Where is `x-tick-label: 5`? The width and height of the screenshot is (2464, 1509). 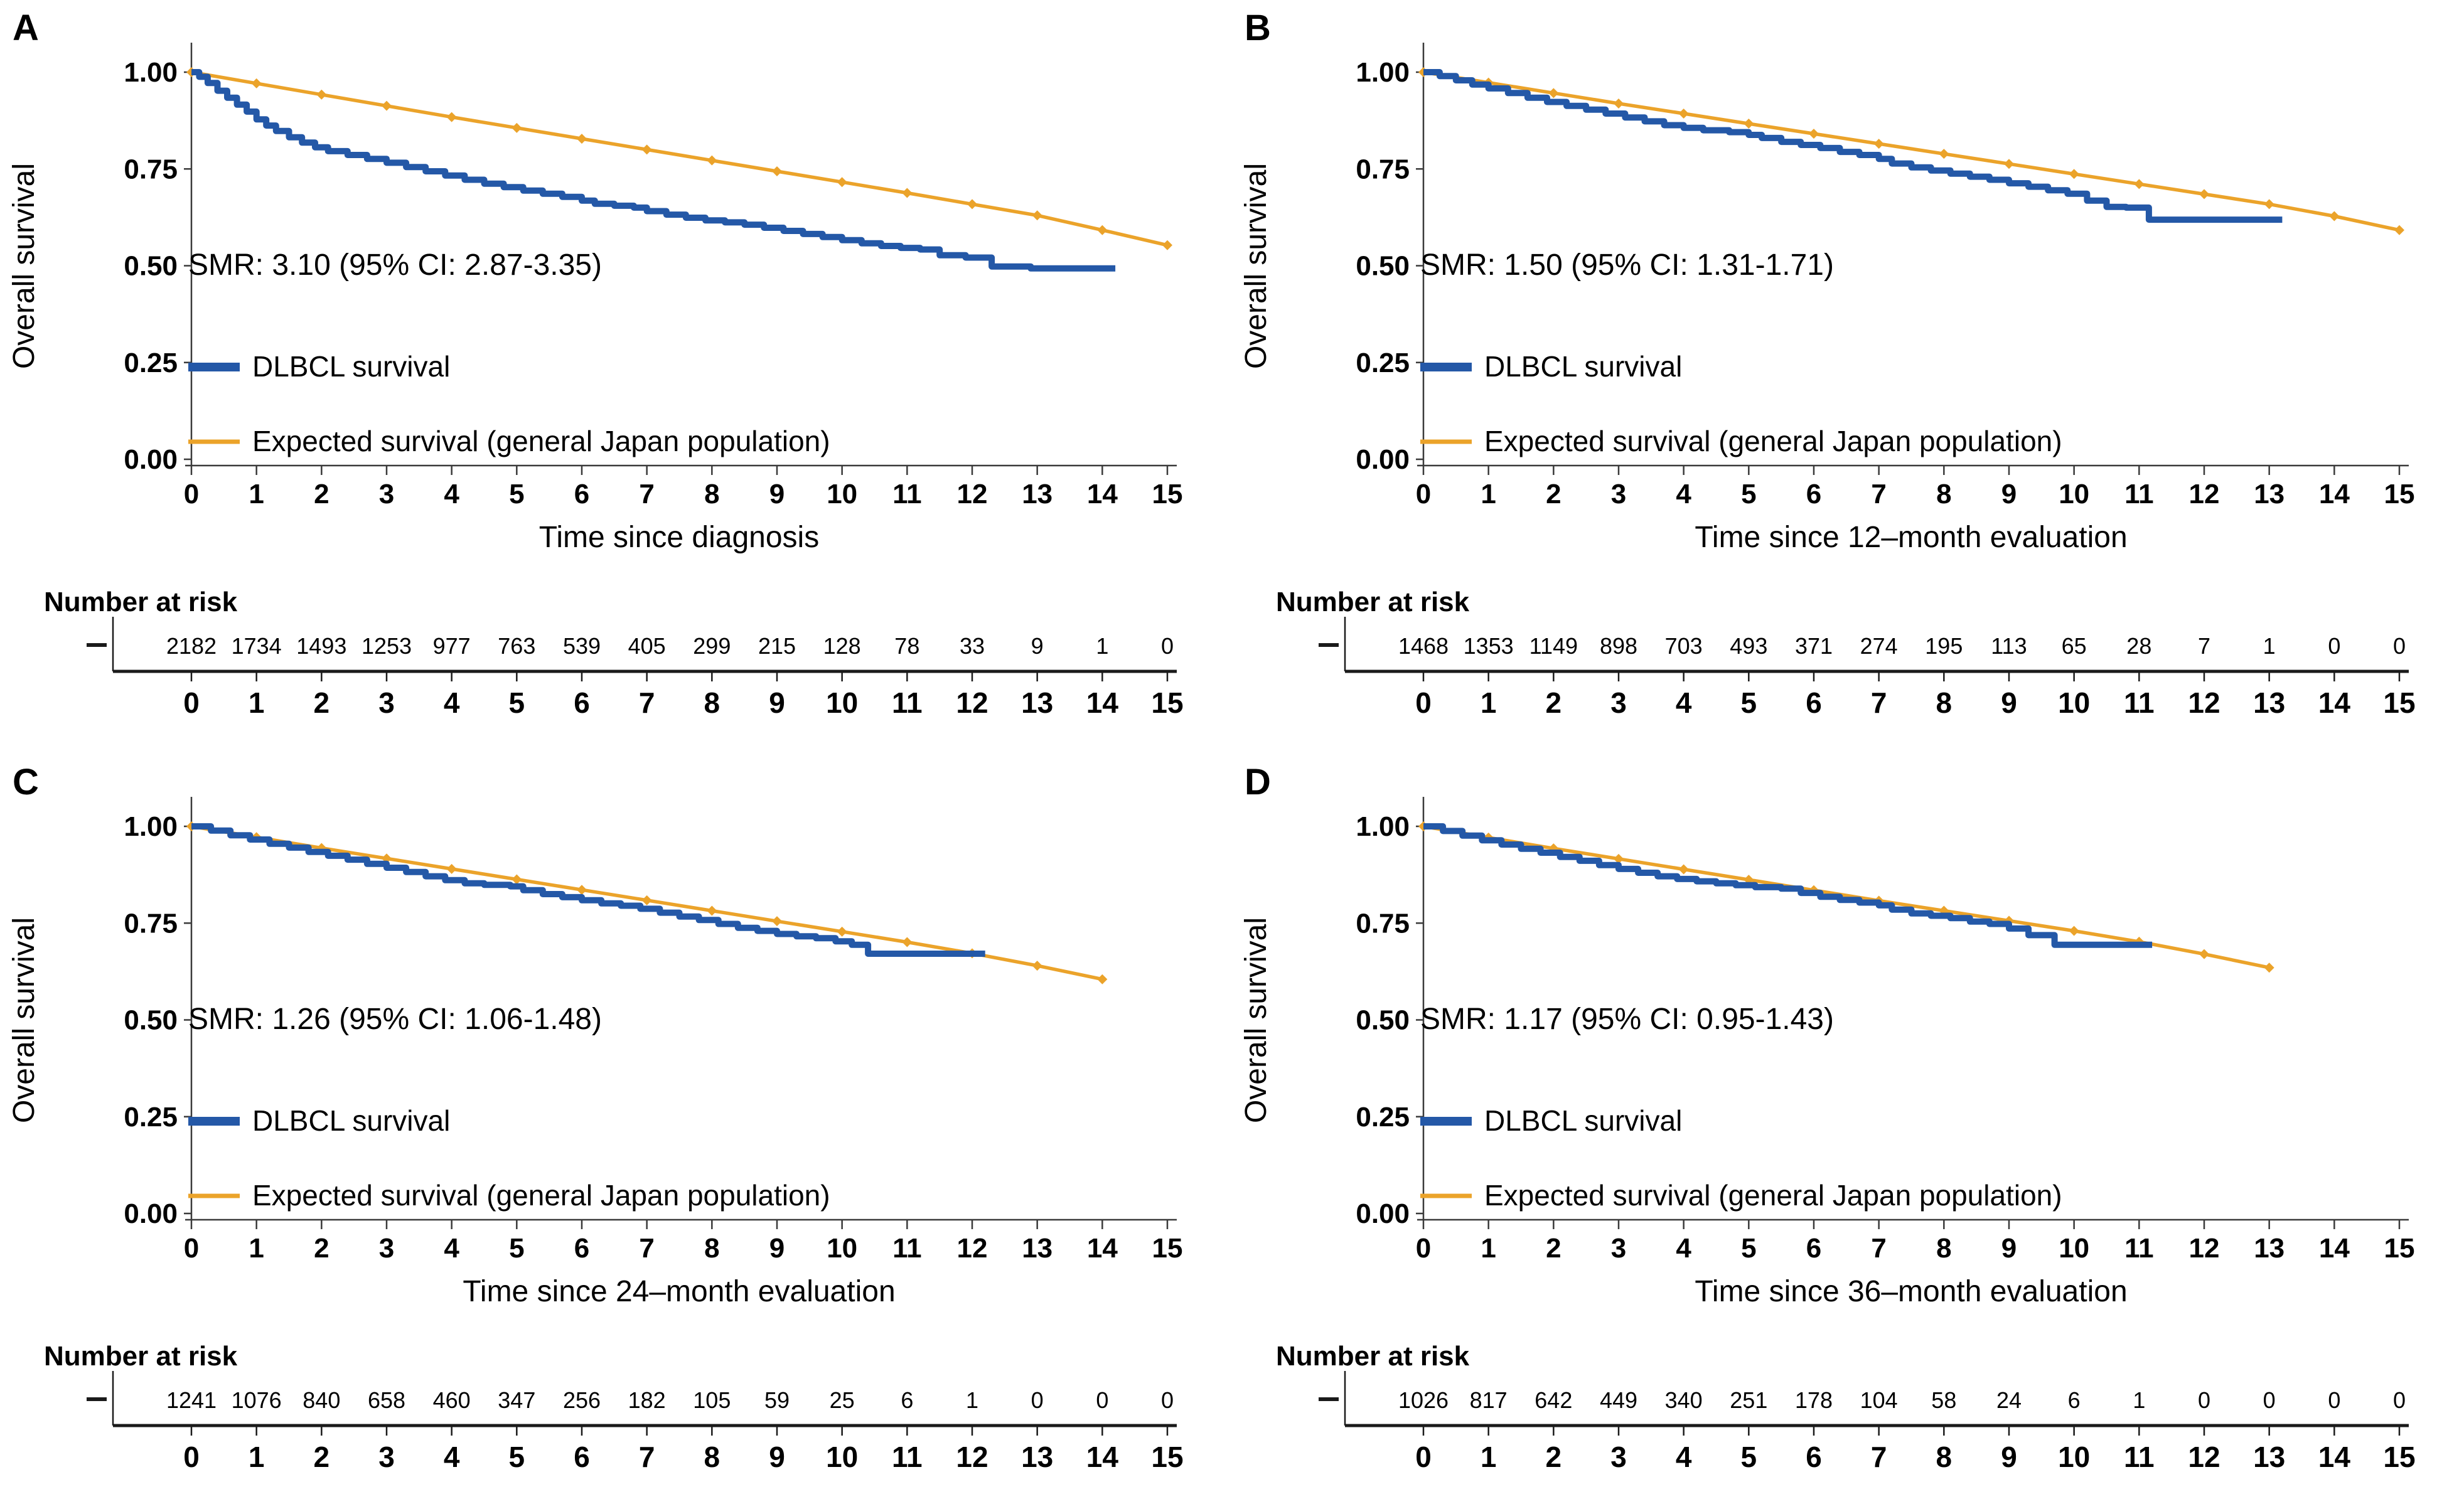
x-tick-label: 5 is located at coordinates (1748, 494).